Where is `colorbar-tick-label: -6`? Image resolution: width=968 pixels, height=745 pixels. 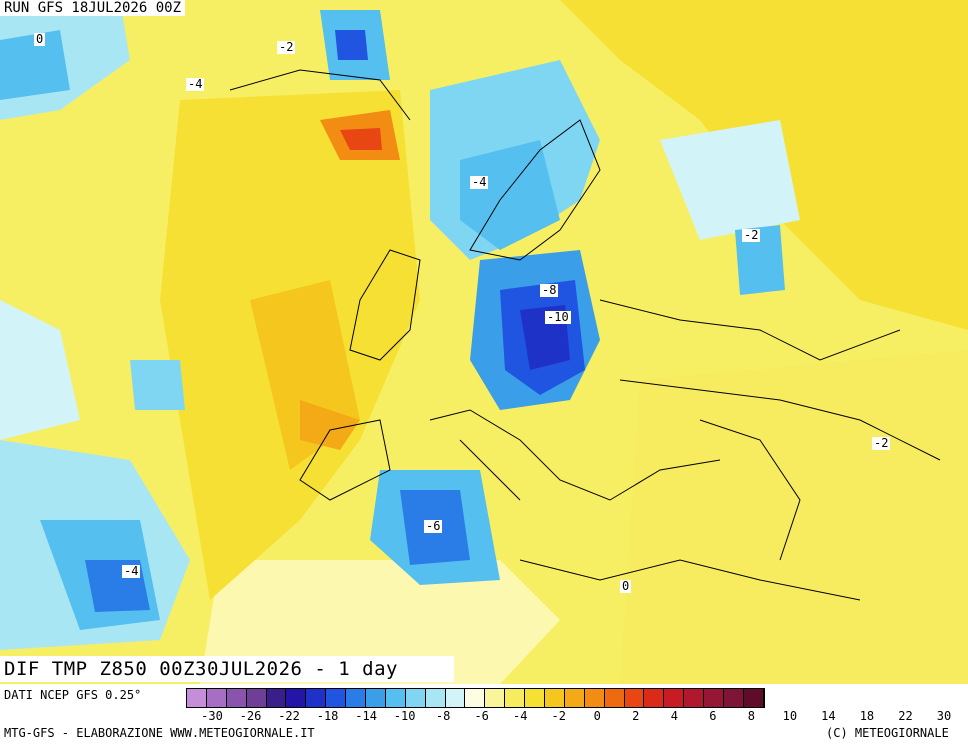 colorbar-tick-label: -6 is located at coordinates (481, 716).